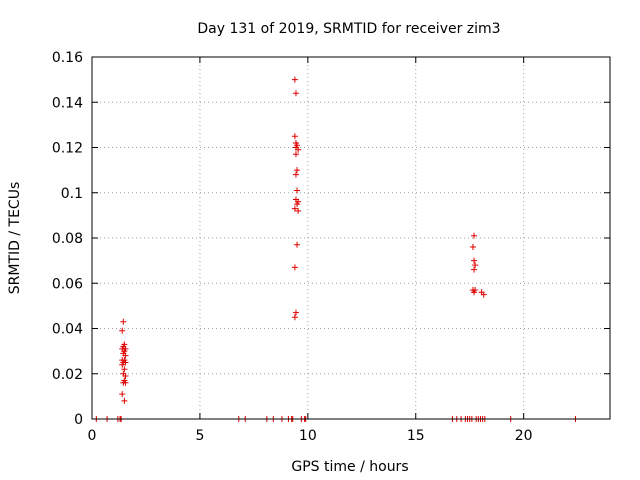 Image resolution: width=640 pixels, height=480 pixels. What do you see at coordinates (199, 436) in the screenshot?
I see `x-tick-label: 5` at bounding box center [199, 436].